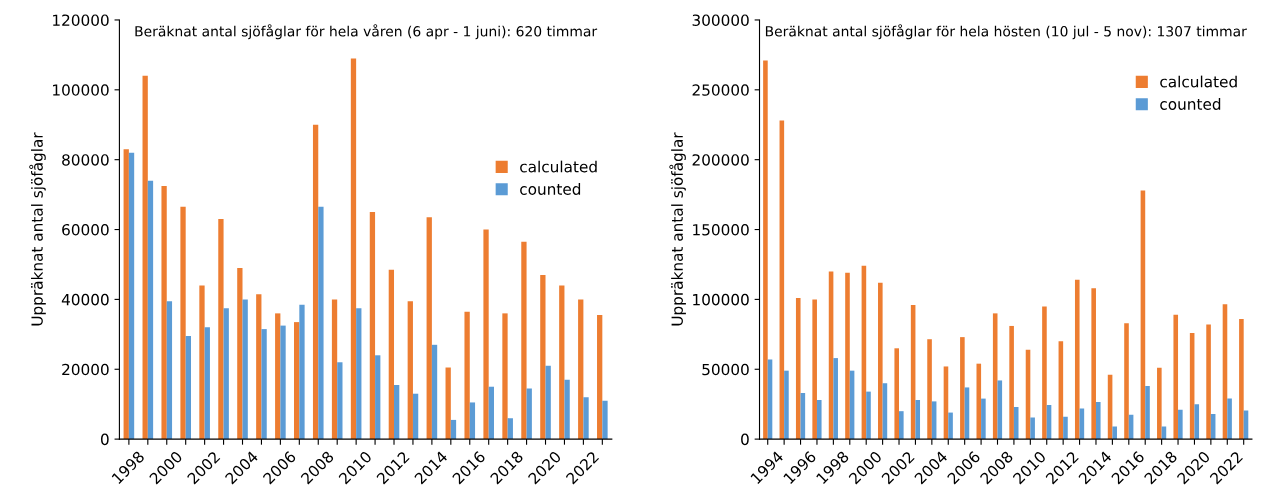 The width and height of the screenshot is (1284, 499). Describe the element at coordinates (85, 230) in the screenshot. I see `y-tick-label: 60000` at that location.